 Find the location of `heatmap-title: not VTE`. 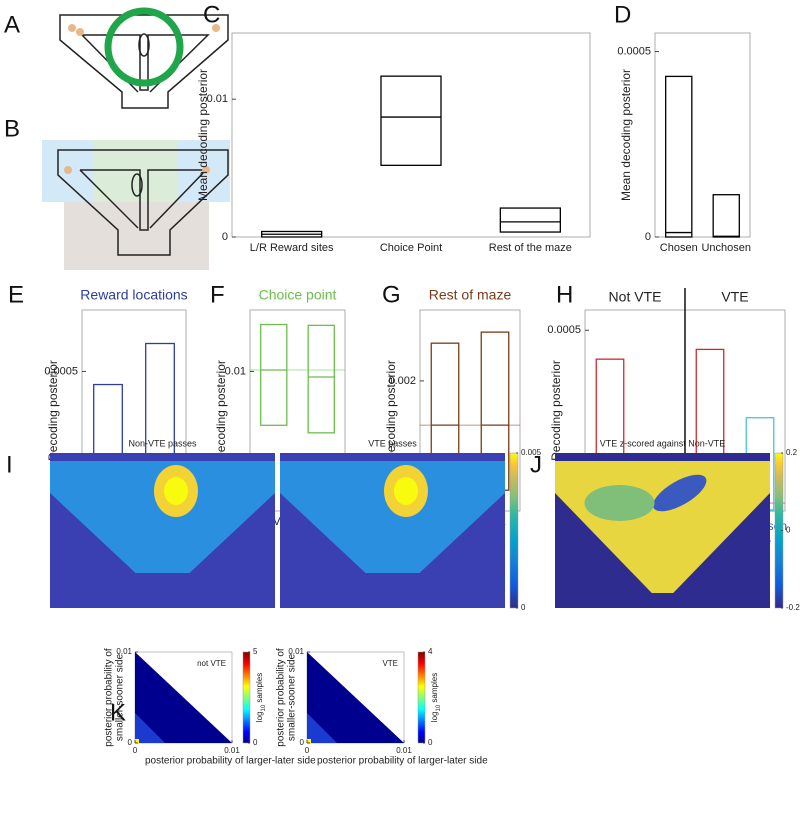

heatmap-title: not VTE is located at coordinates (211, 663).